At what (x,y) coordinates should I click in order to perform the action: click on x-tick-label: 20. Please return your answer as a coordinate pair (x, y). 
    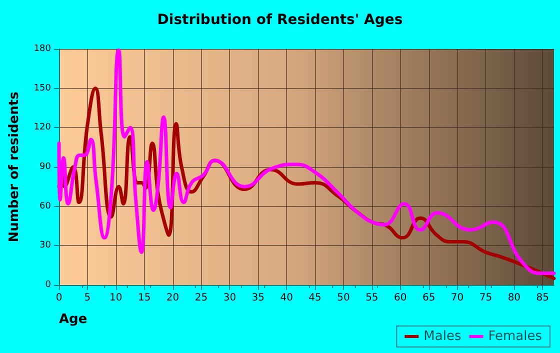
    Looking at the image, I should click on (173, 298).